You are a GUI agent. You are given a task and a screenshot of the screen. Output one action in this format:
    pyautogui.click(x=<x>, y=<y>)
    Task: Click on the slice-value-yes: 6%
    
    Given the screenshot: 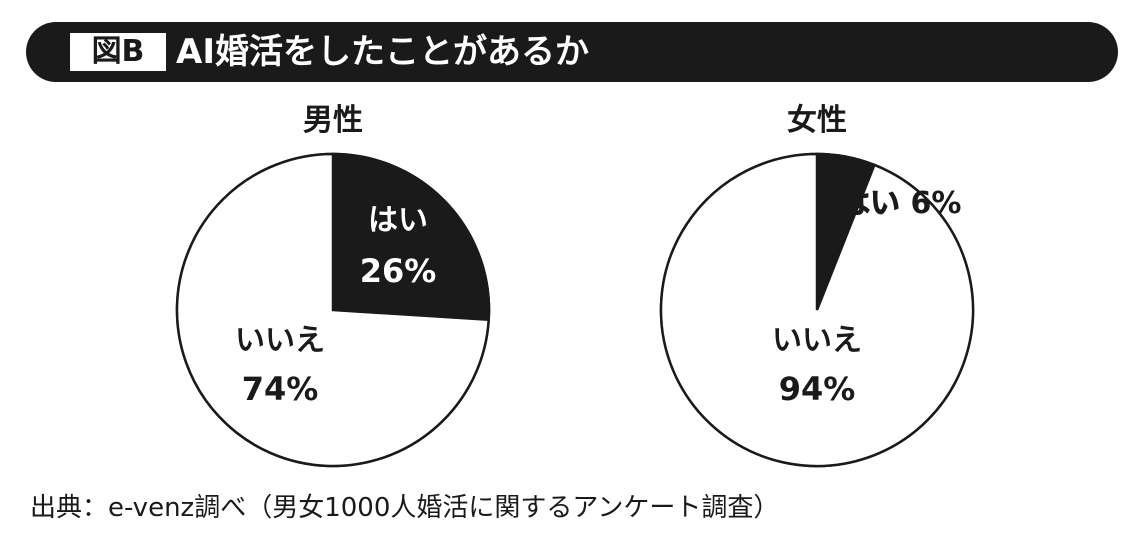 What is the action you would take?
    pyautogui.click(x=936, y=203)
    